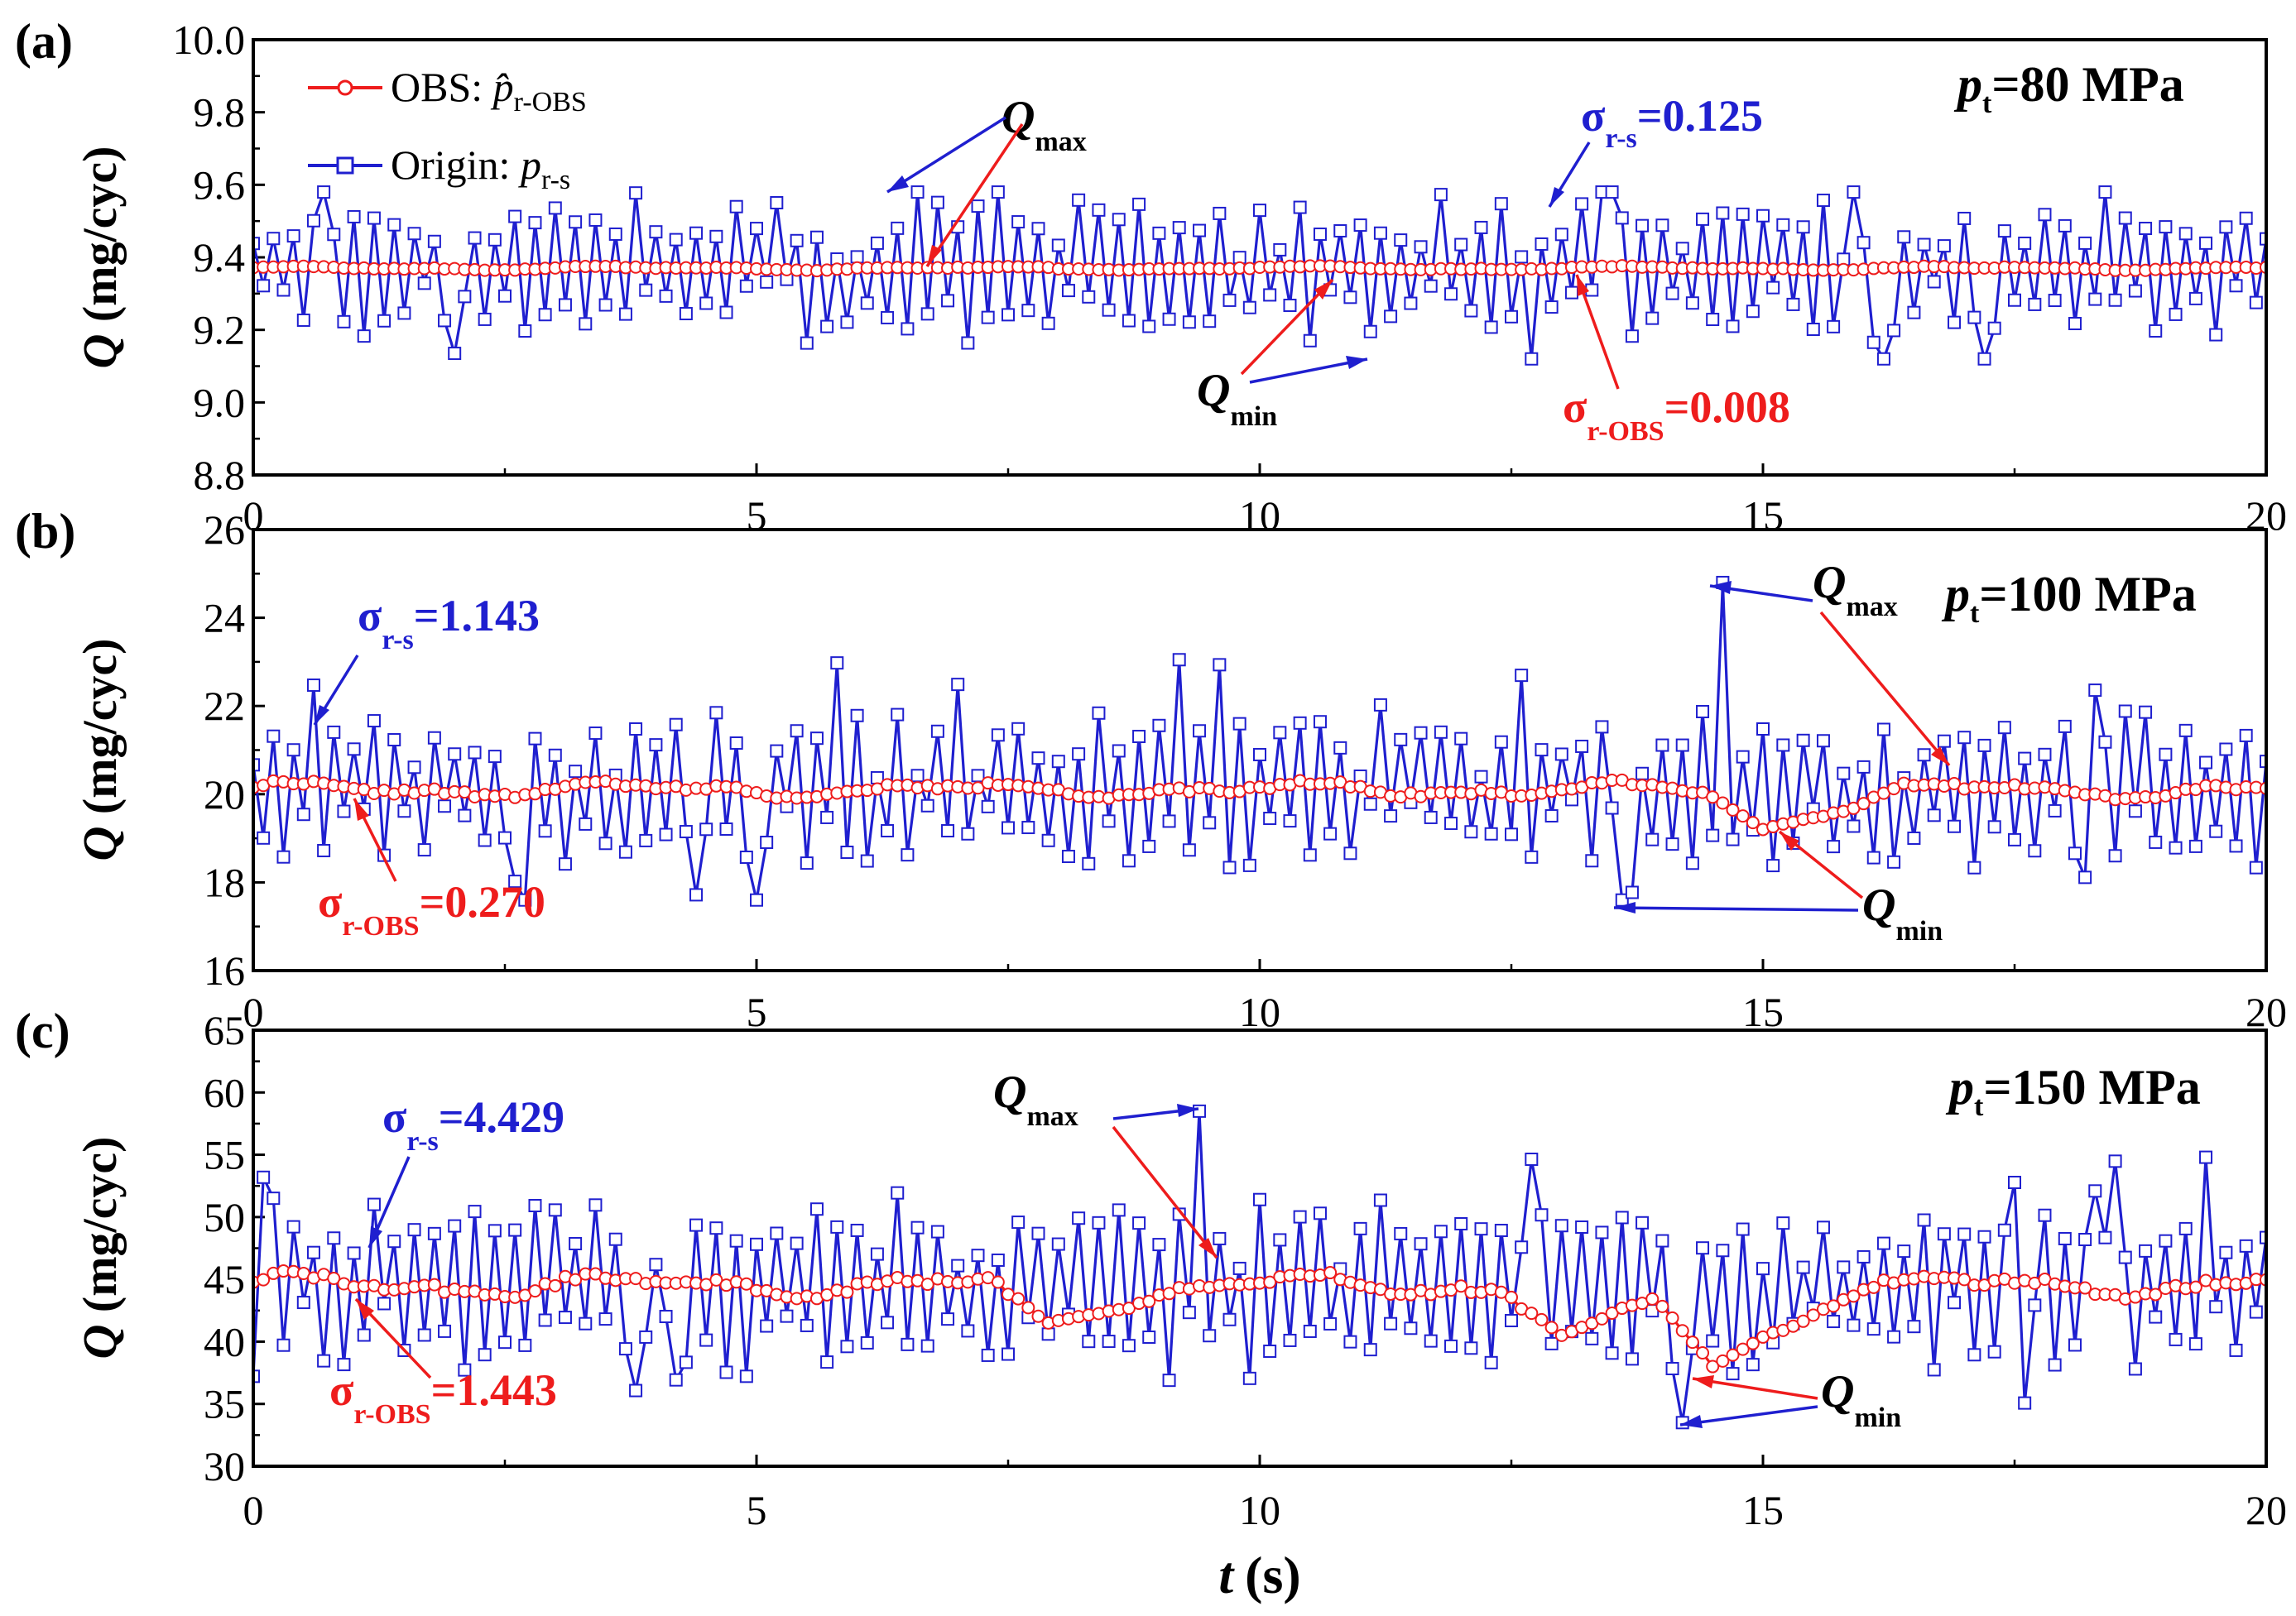 This screenshot has width=2296, height=1616. Describe the element at coordinates (1044, 124) in the screenshot. I see `panel-a-qmax-label: Qmax` at that location.